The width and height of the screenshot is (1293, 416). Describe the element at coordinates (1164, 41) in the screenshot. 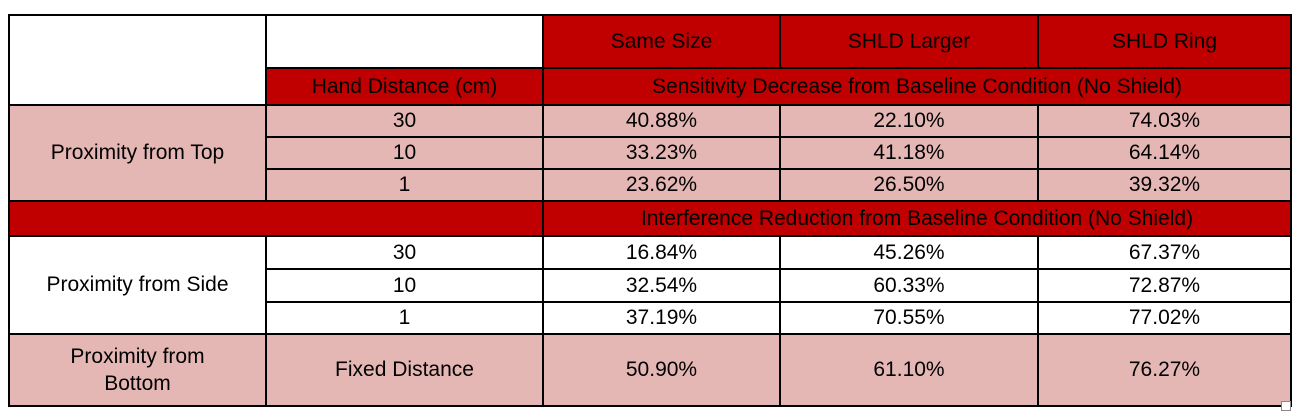

I see `col-header-shld-ring: SHLD Ring` at that location.